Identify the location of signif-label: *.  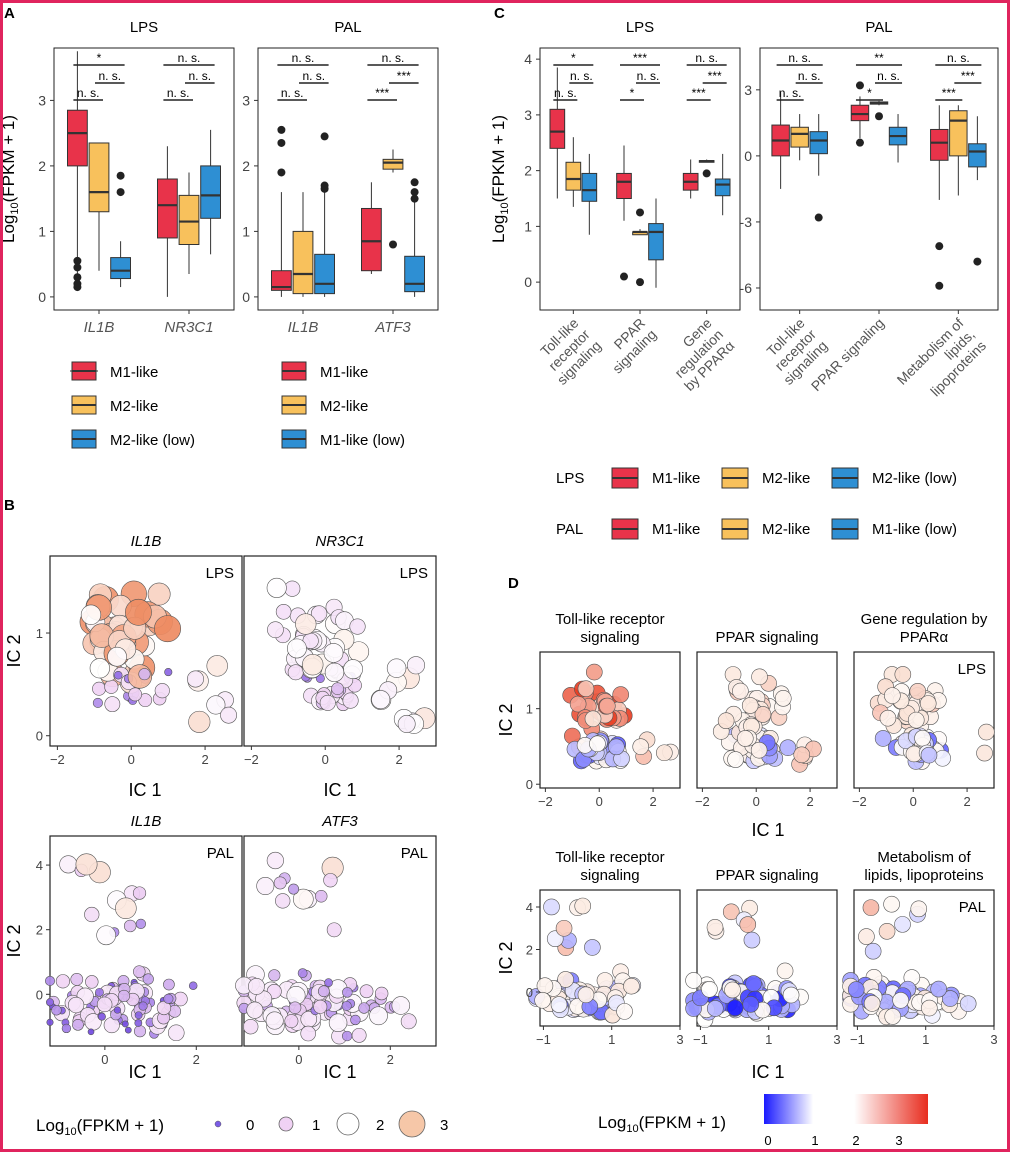
(632, 93).